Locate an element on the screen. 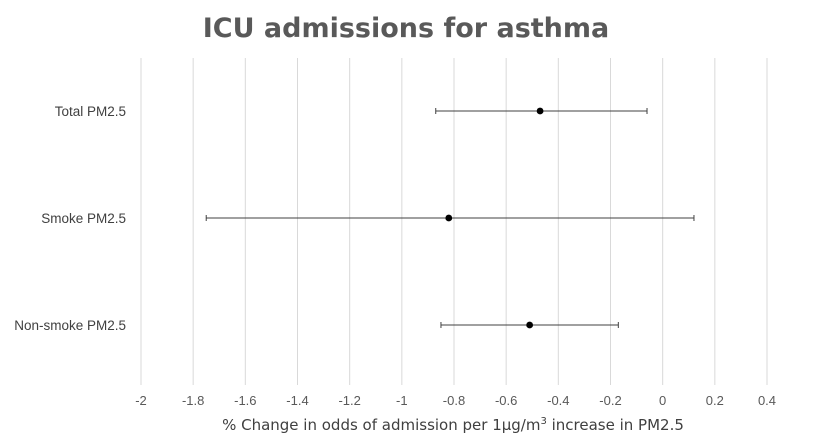  x-tick-label: -1.8 is located at coordinates (193, 400).